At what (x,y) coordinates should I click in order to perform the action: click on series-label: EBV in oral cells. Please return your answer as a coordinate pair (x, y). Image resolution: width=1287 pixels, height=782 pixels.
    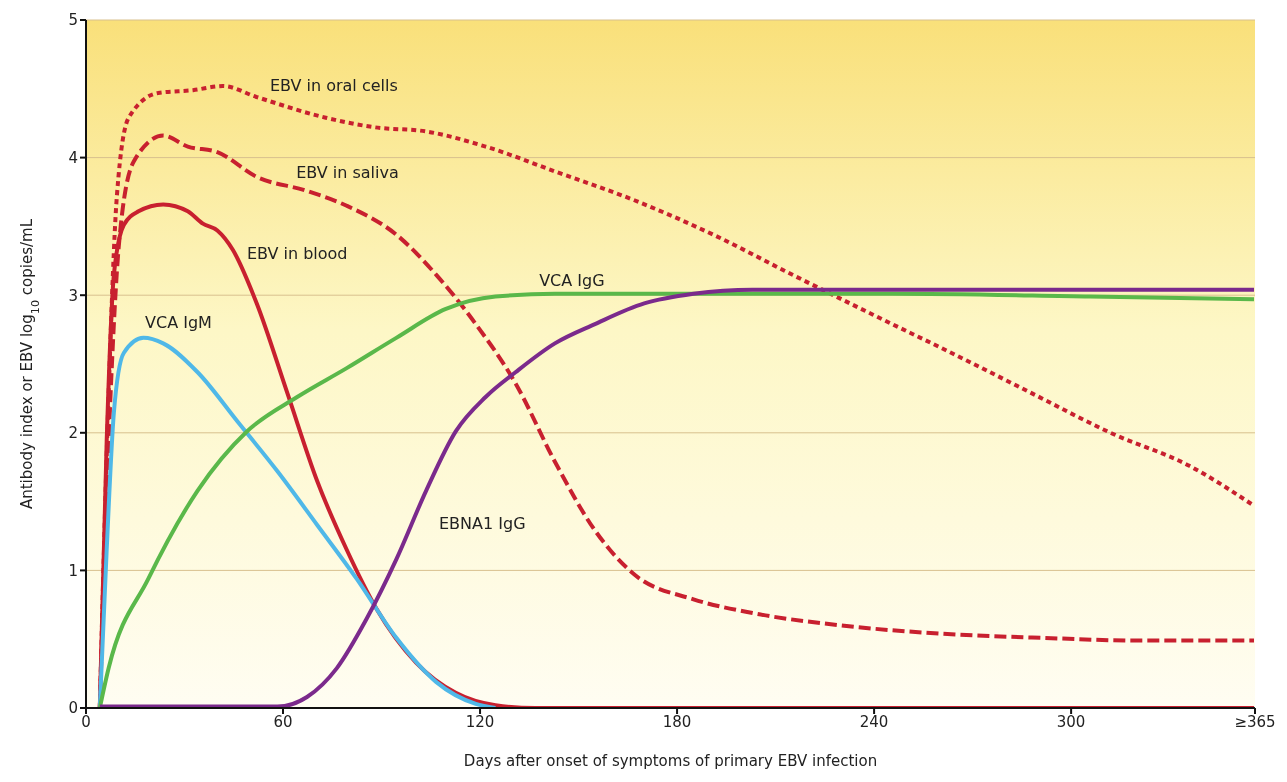
    Looking at the image, I should click on (333, 86).